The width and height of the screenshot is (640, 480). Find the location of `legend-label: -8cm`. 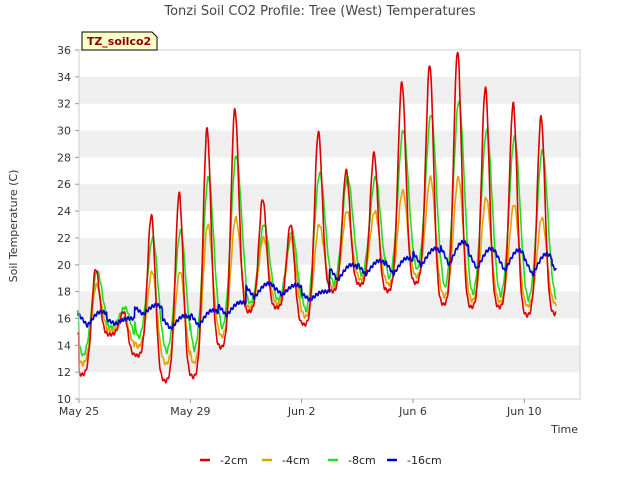

legend-label: -8cm is located at coordinates (362, 460).